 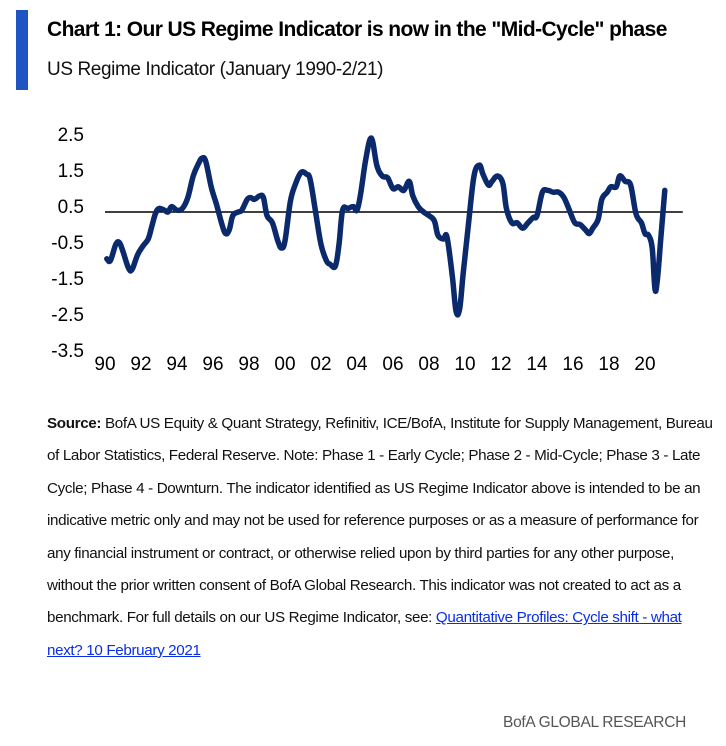 What do you see at coordinates (67, 315) in the screenshot?
I see `y-tick-label: -2.5` at bounding box center [67, 315].